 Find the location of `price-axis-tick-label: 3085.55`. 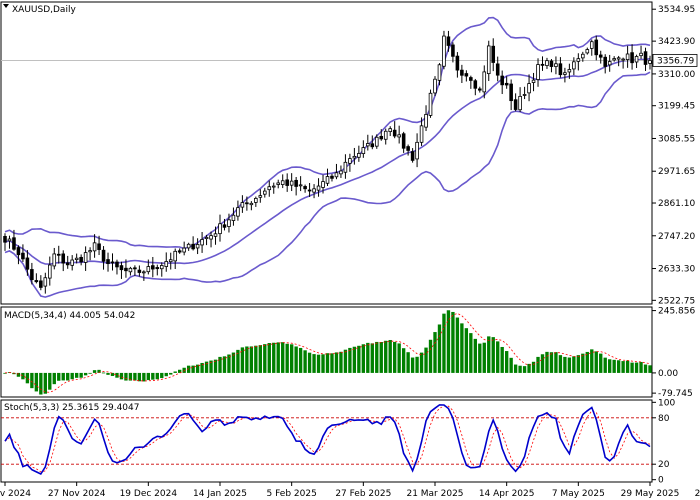

price-axis-tick-label: 3085.55 is located at coordinates (676, 139).